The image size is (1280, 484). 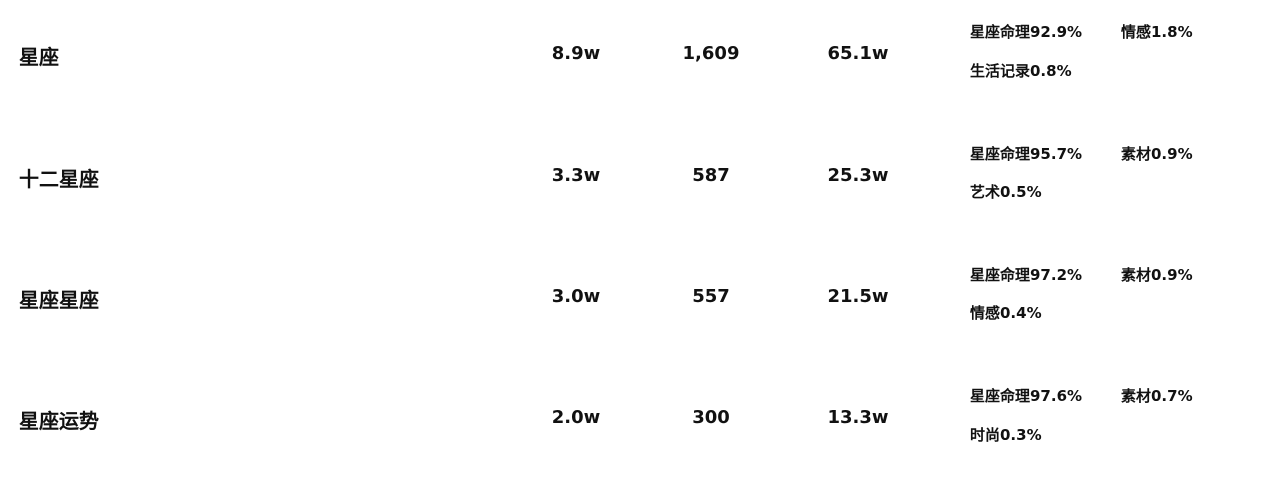 What do you see at coordinates (1157, 32) in the screenshot?
I see `category-share: 情感1.8%` at bounding box center [1157, 32].